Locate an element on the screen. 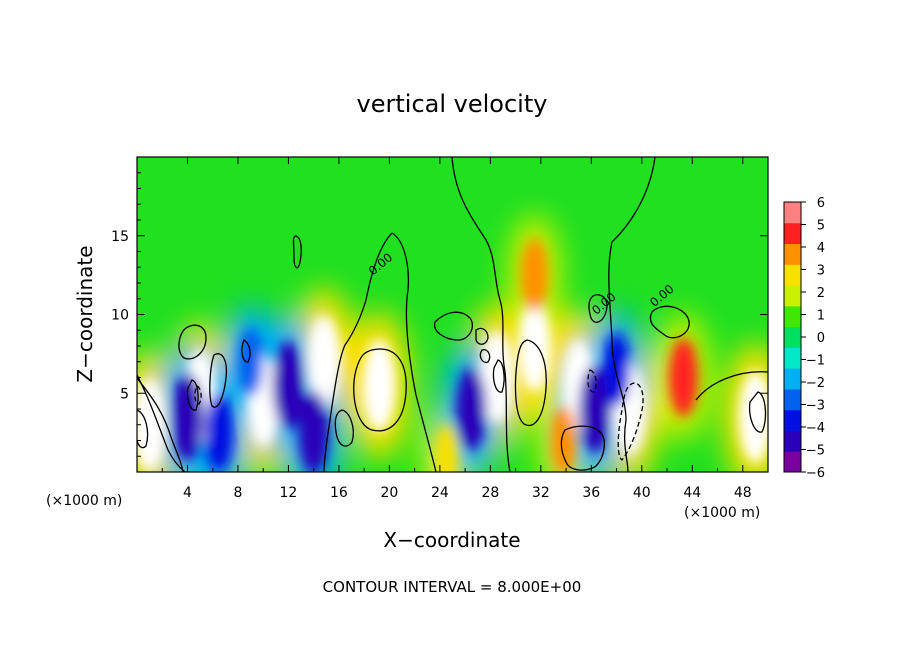 Image resolution: width=904 pixels, height=654 pixels. colorbar-tick-label: −4 is located at coordinates (815, 428).